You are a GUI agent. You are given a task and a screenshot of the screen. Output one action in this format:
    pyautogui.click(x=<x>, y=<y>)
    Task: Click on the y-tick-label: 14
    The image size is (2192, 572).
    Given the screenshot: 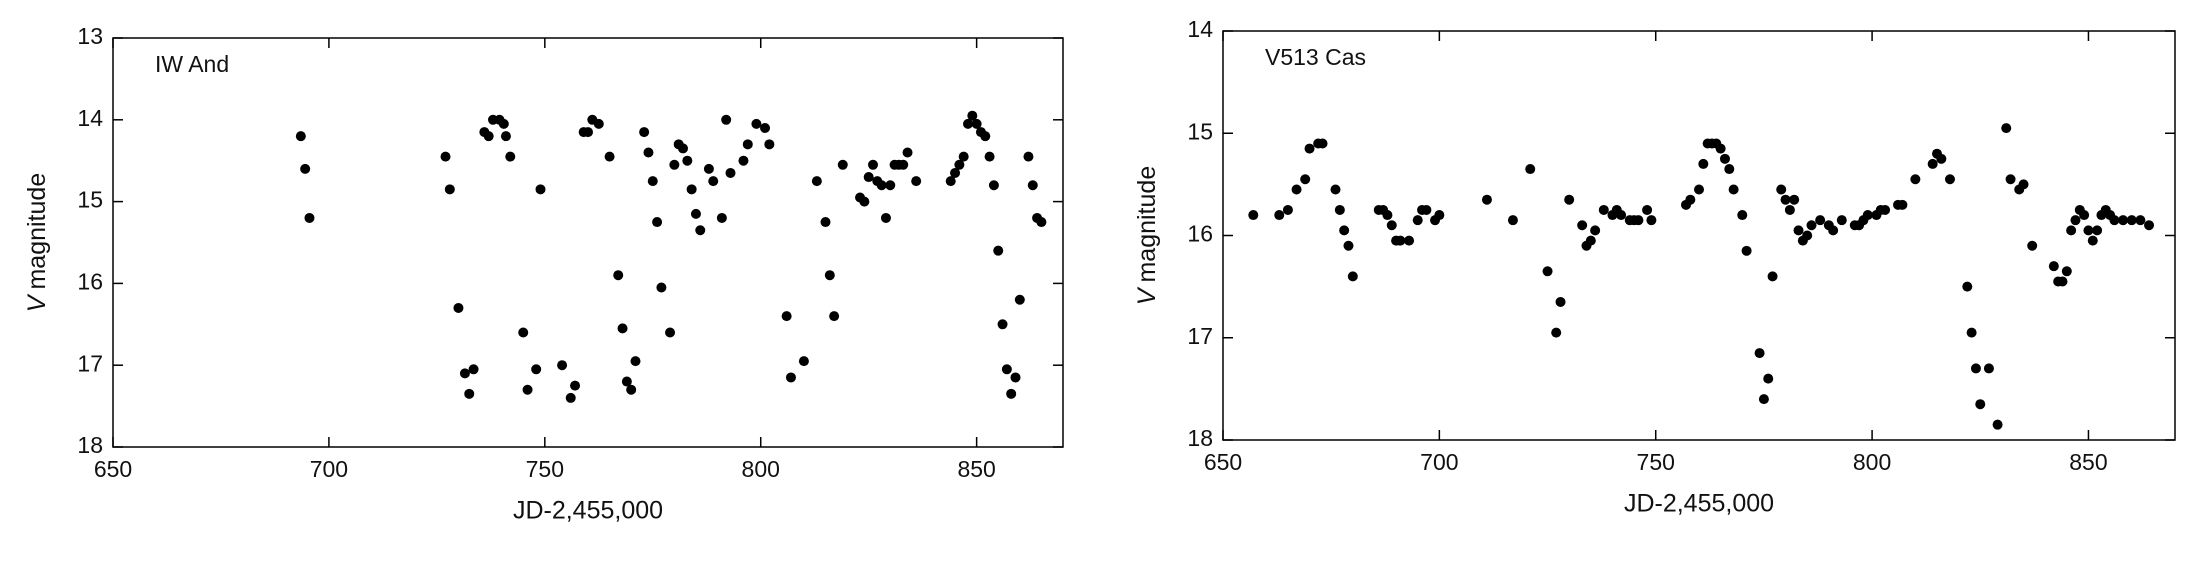 What is the action you would take?
    pyautogui.click(x=90, y=118)
    